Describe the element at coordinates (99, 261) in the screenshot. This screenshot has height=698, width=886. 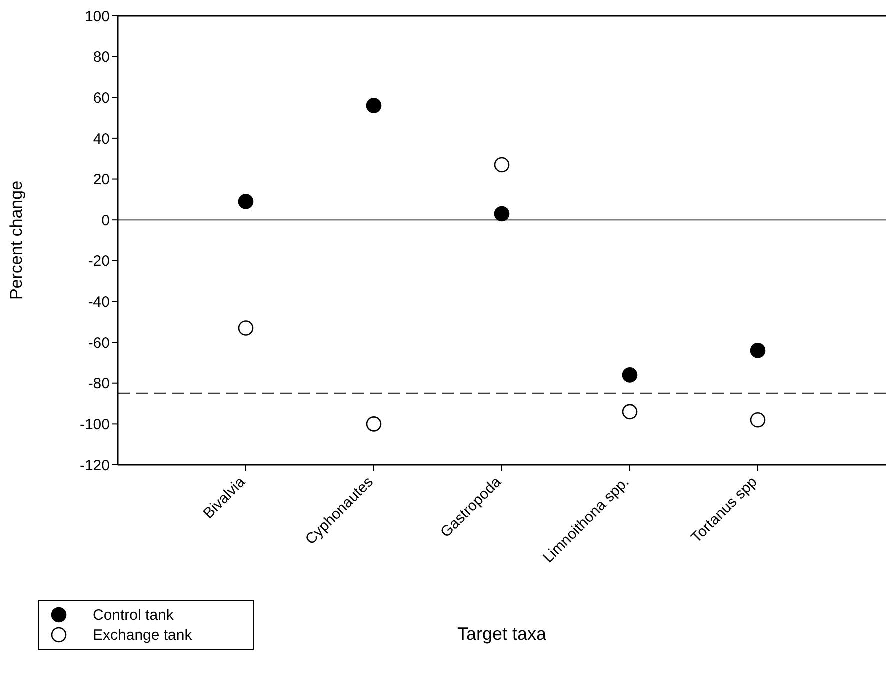
I see `y-tick-label: -20` at that location.